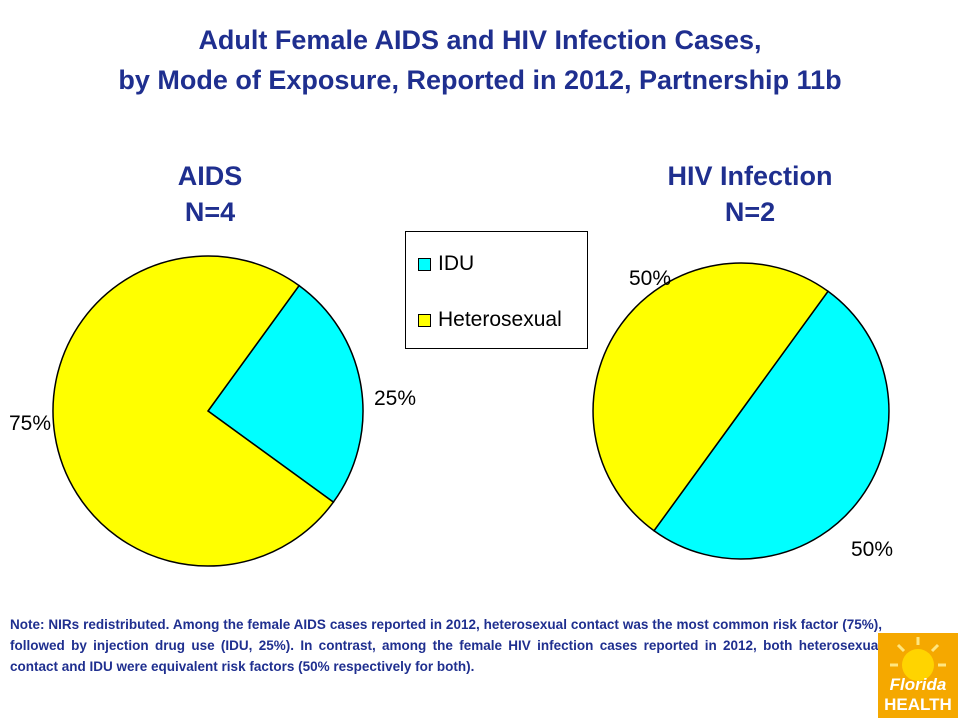 The width and height of the screenshot is (960, 723). I want to click on logo-text-health: HEALTH, so click(918, 704).